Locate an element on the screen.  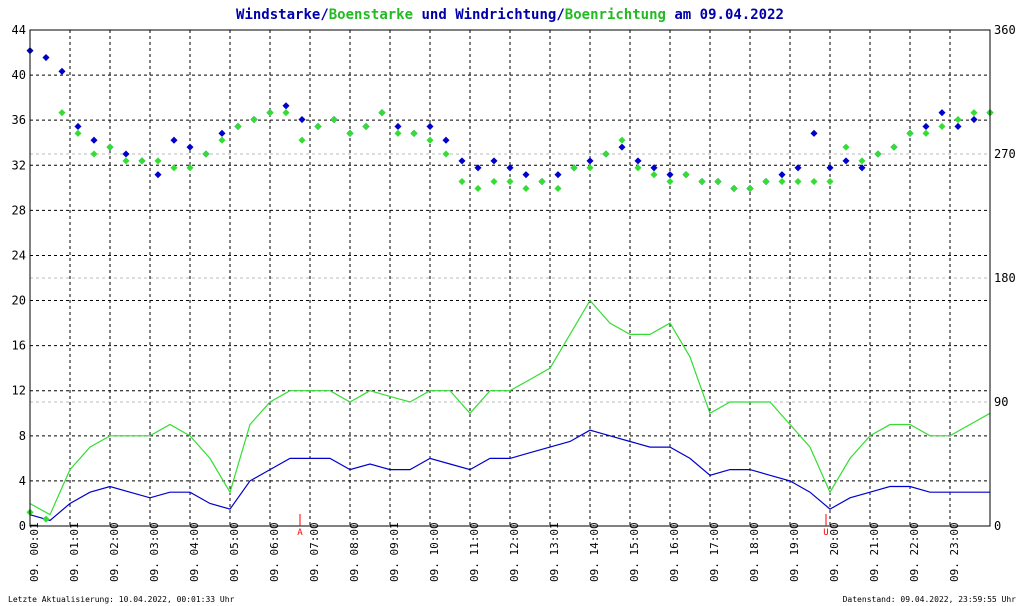
y-tick-label: 4 is located at coordinates (22, 481).